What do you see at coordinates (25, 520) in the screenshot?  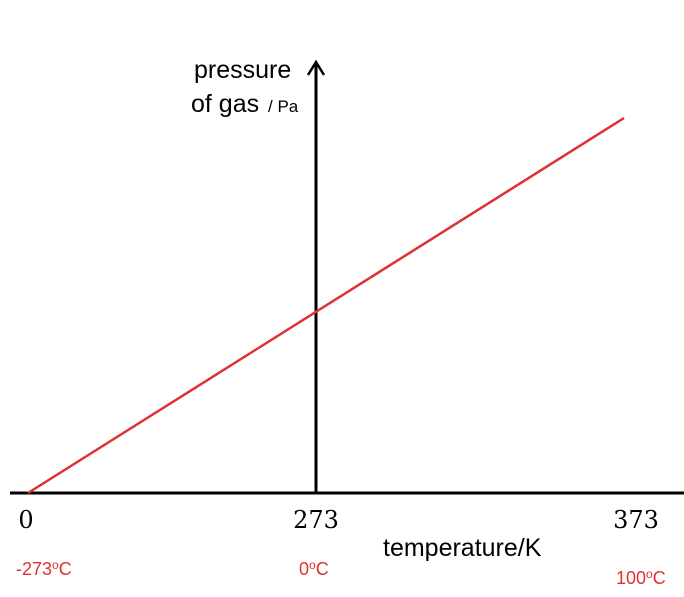 I see `x-tick-label-0: 0` at bounding box center [25, 520].